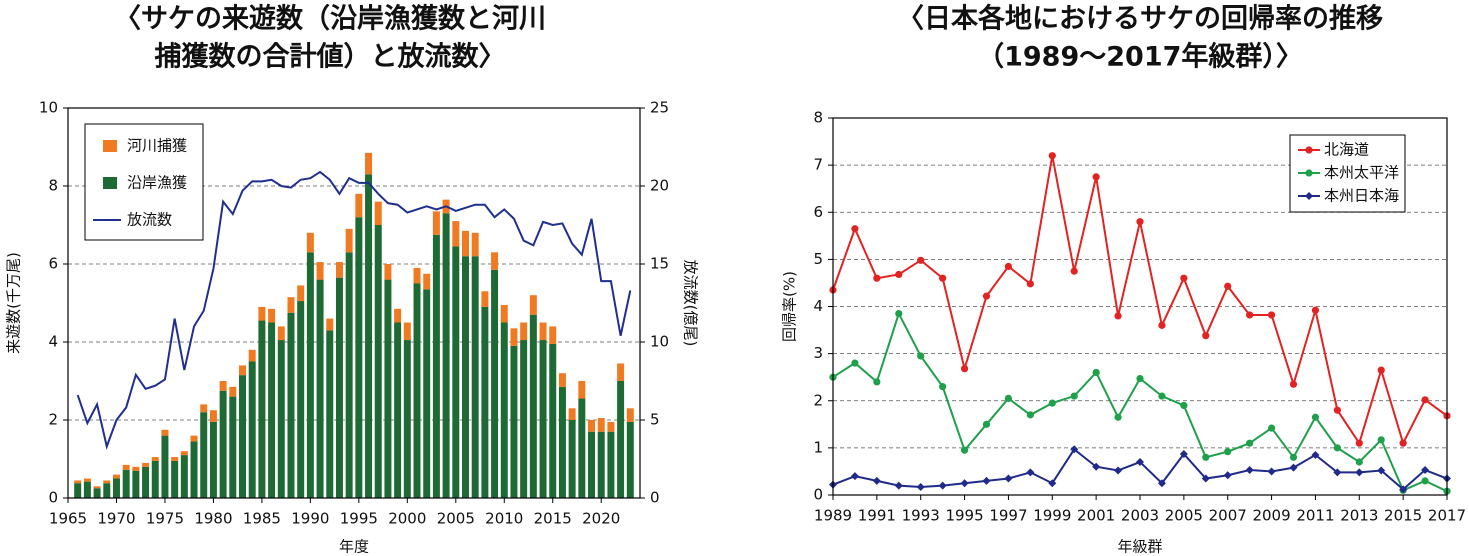  Describe the element at coordinates (818, 495) in the screenshot. I see `y-tick-label: 0` at that location.